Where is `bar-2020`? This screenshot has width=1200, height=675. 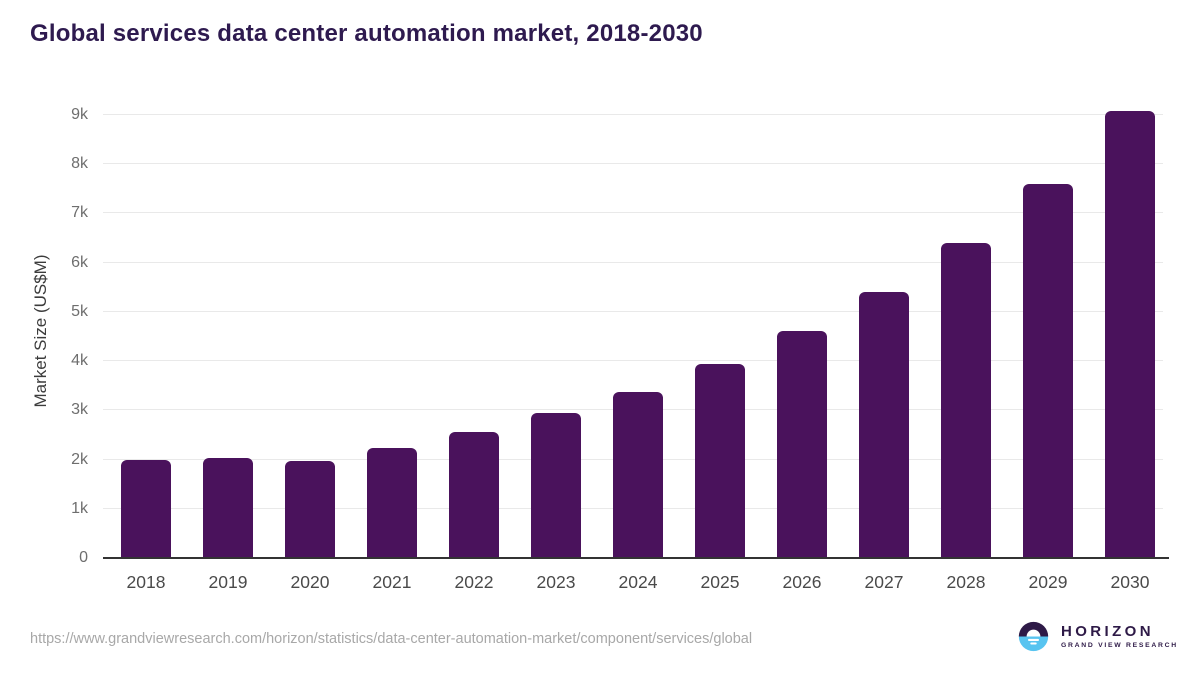
bar-2020 is located at coordinates (310, 509).